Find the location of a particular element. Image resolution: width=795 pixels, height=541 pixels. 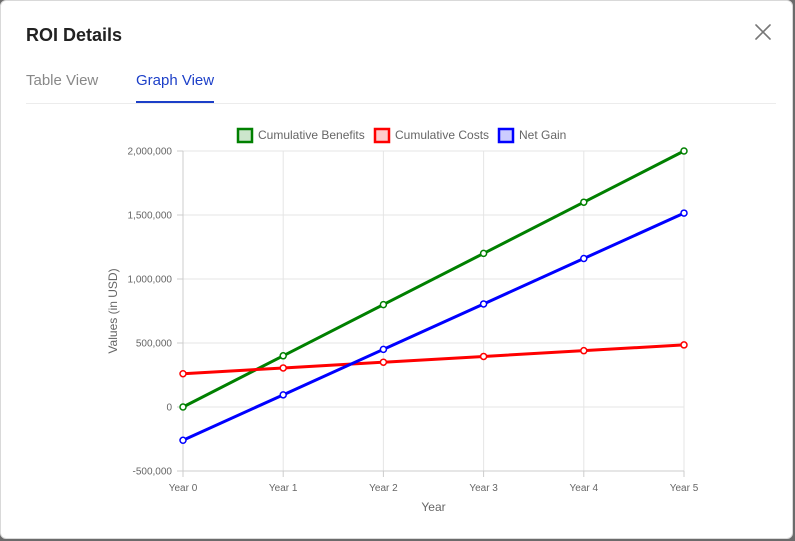

close-icon is located at coordinates (763, 32).